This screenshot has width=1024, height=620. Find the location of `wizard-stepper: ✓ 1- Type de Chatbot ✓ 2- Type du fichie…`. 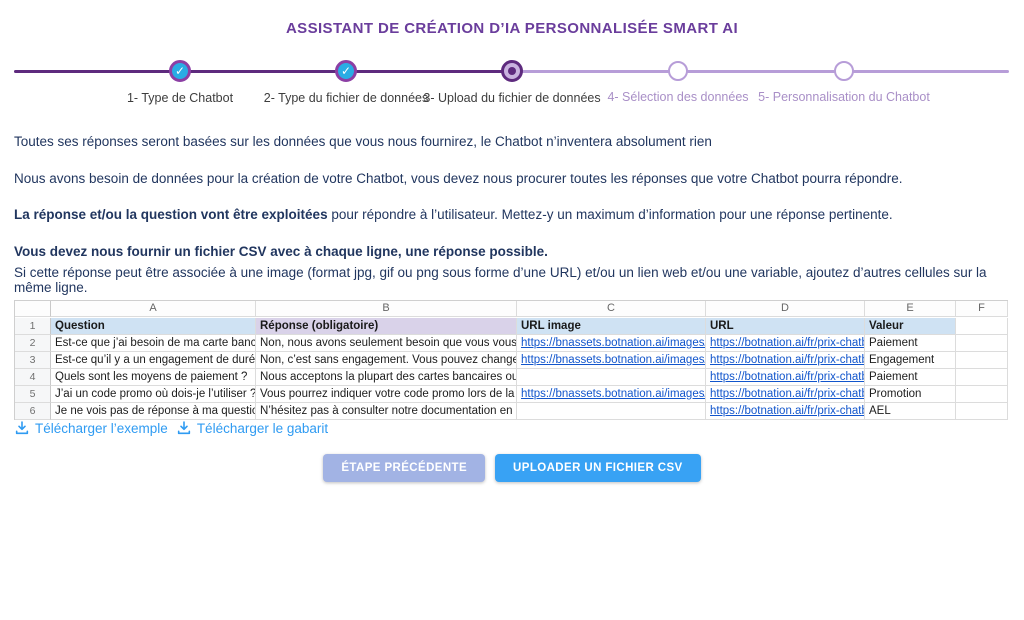

wizard-stepper: ✓ 1- Type de Chatbot ✓ 2- Type du fichie… is located at coordinates (512, 95).